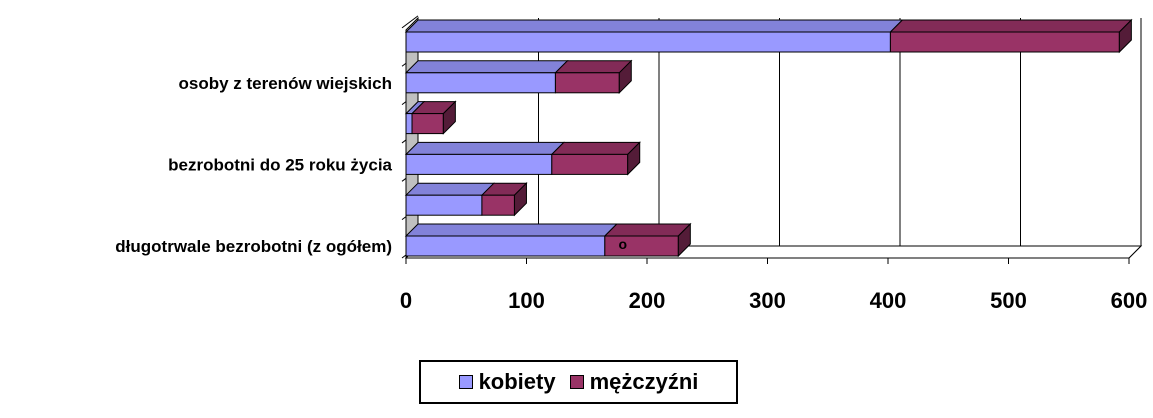  I want to click on tick-label: 300, so click(767, 300).